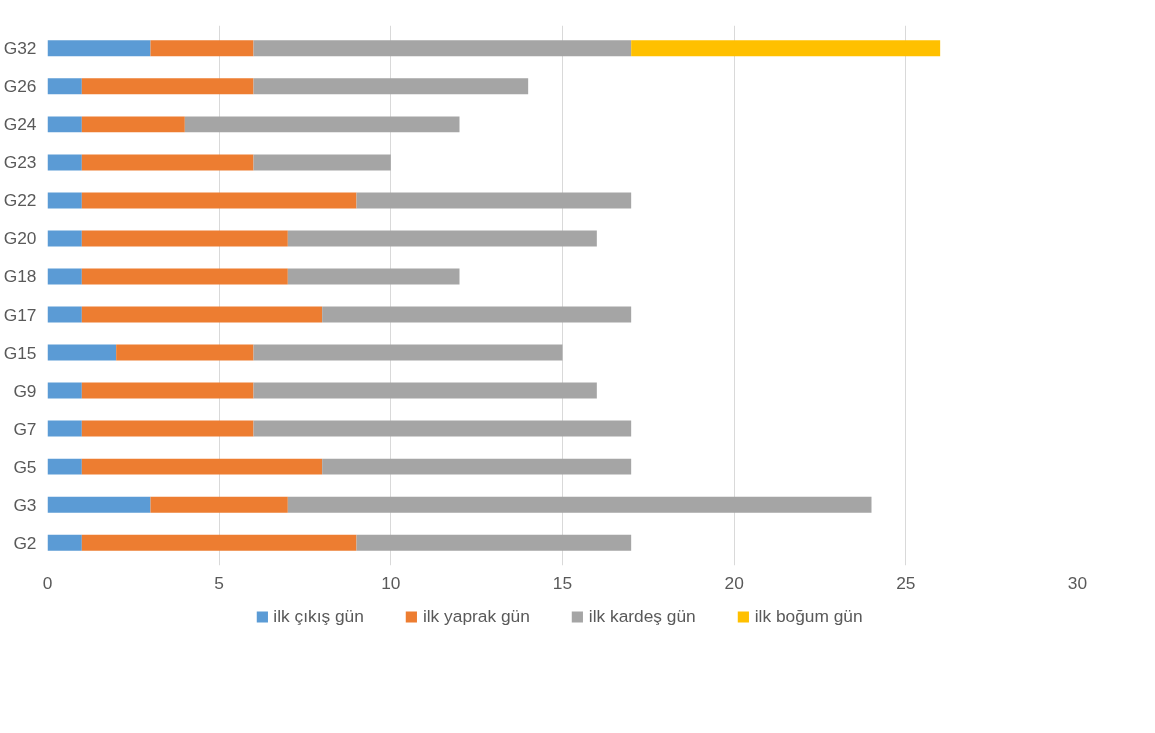 The image size is (1155, 733). Describe the element at coordinates (562, 582) in the screenshot. I see `x-tick-label: 15` at that location.